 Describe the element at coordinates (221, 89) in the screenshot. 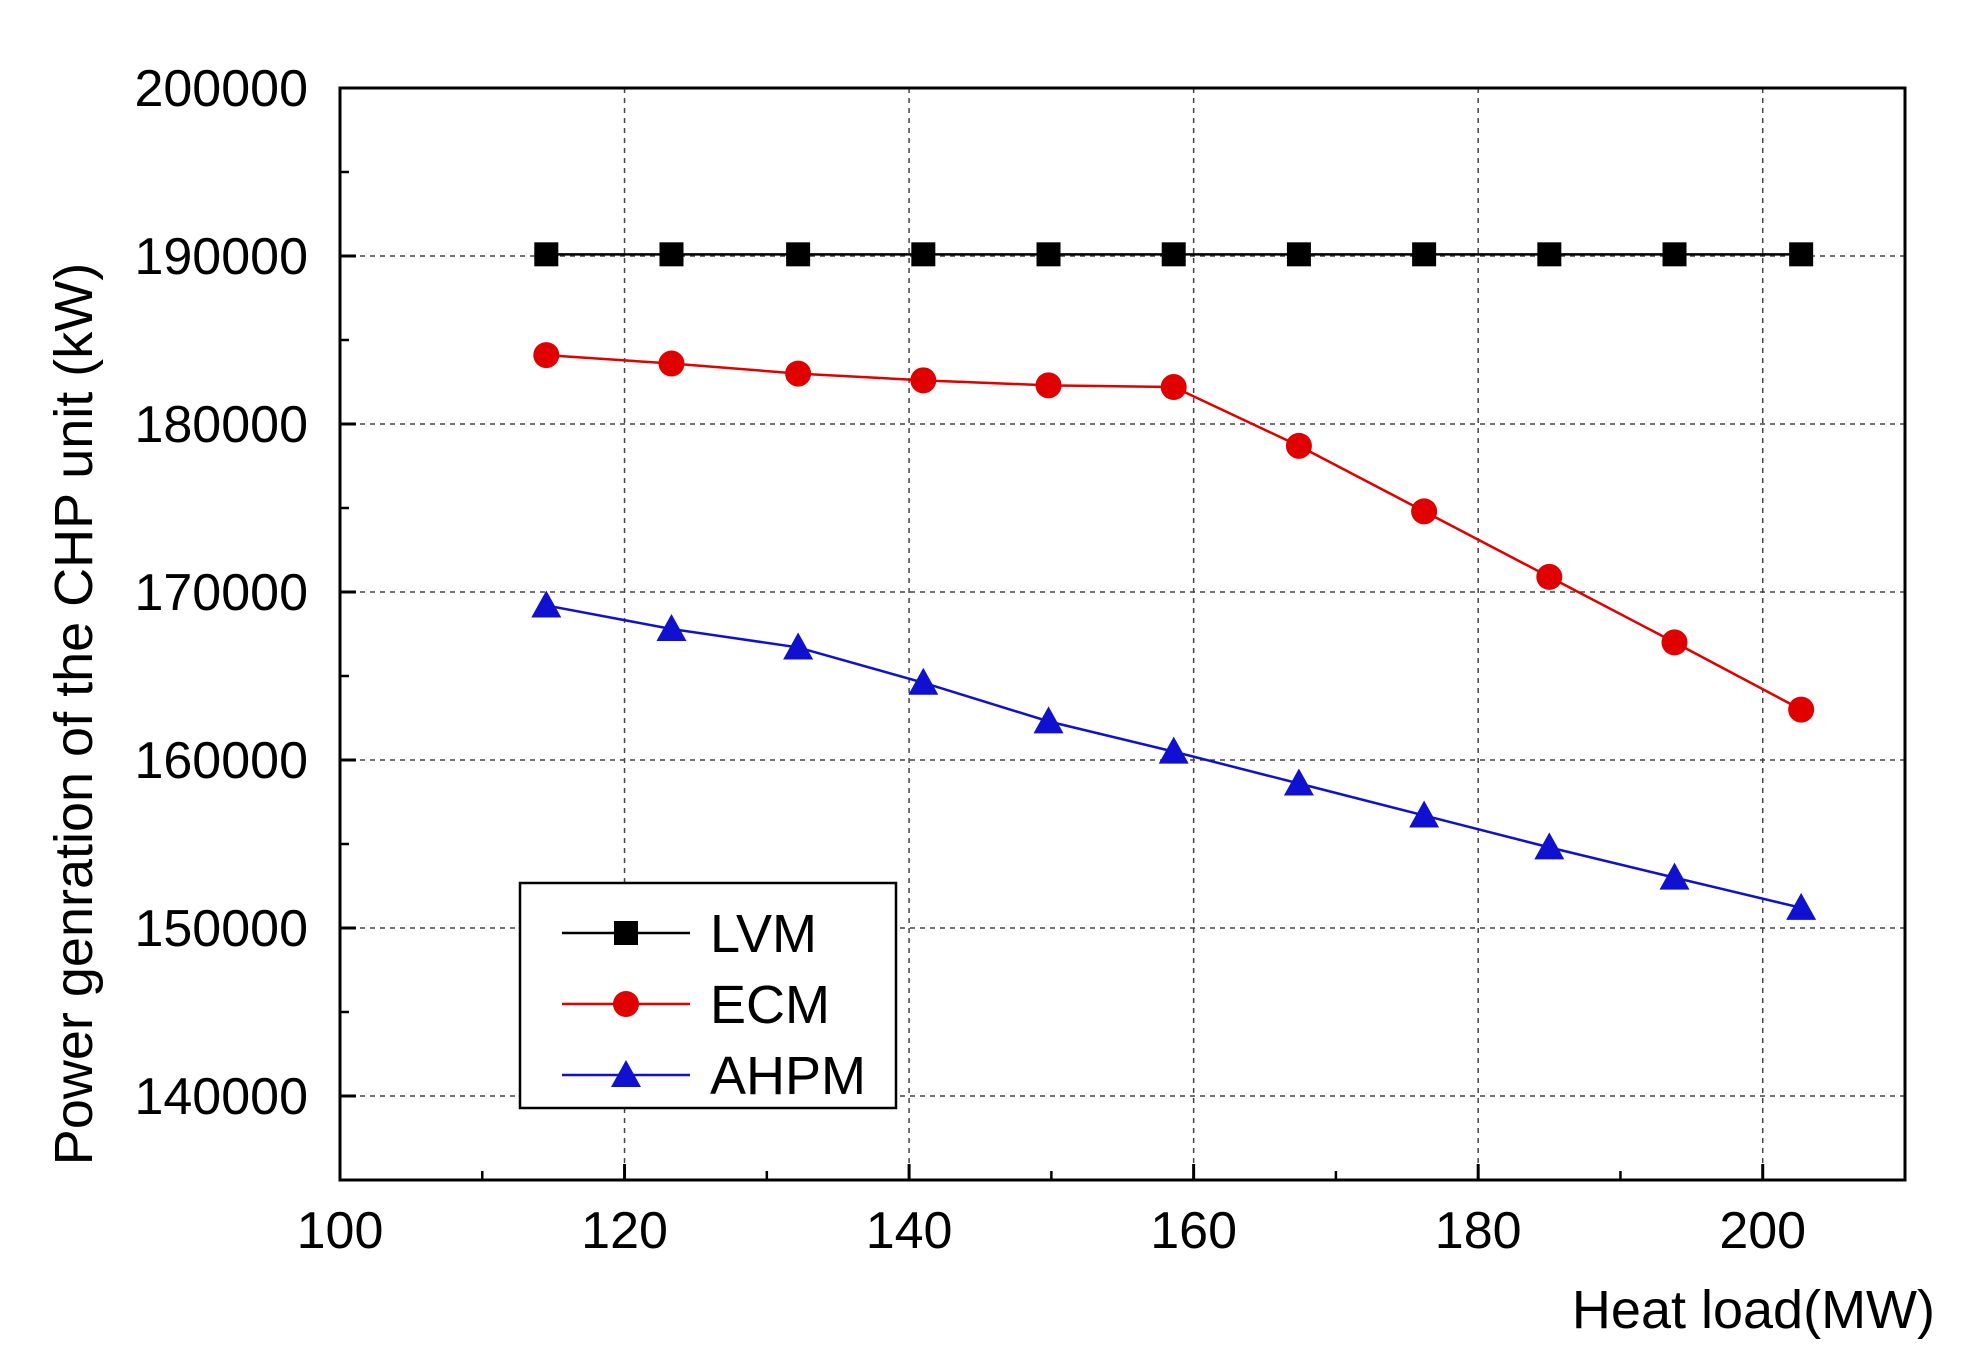

I see `y-tick-label: 200000` at that location.